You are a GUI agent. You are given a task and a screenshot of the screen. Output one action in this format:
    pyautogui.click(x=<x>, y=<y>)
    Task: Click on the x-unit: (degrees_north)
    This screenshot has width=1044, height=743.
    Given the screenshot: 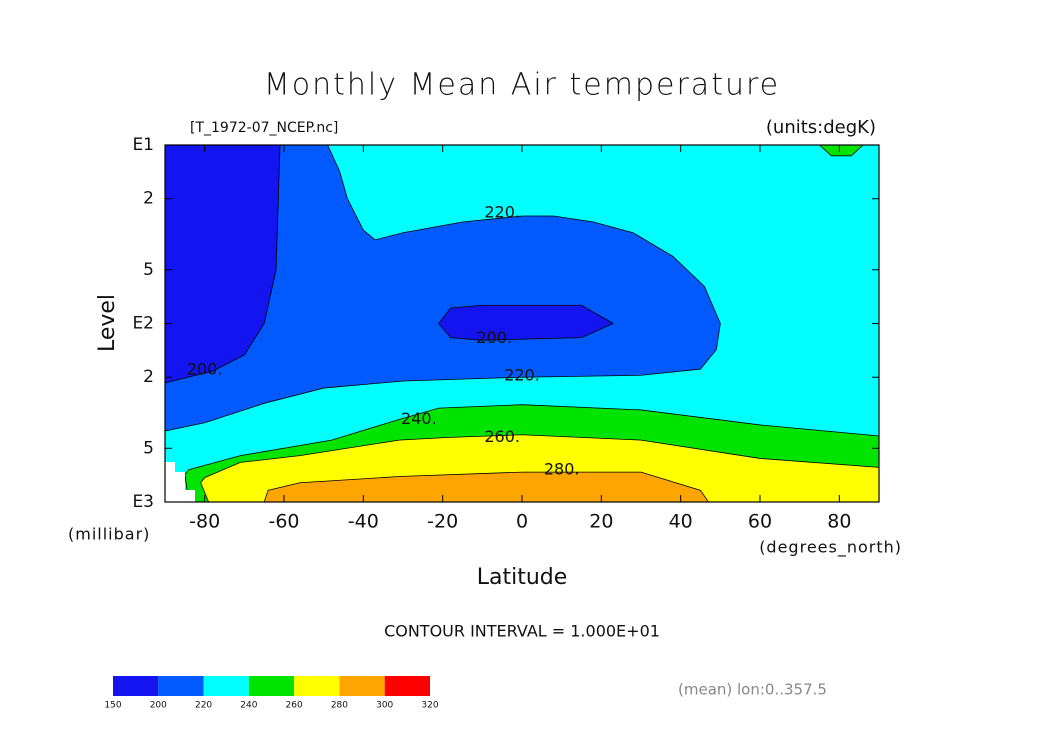 What is the action you would take?
    pyautogui.click(x=830, y=548)
    